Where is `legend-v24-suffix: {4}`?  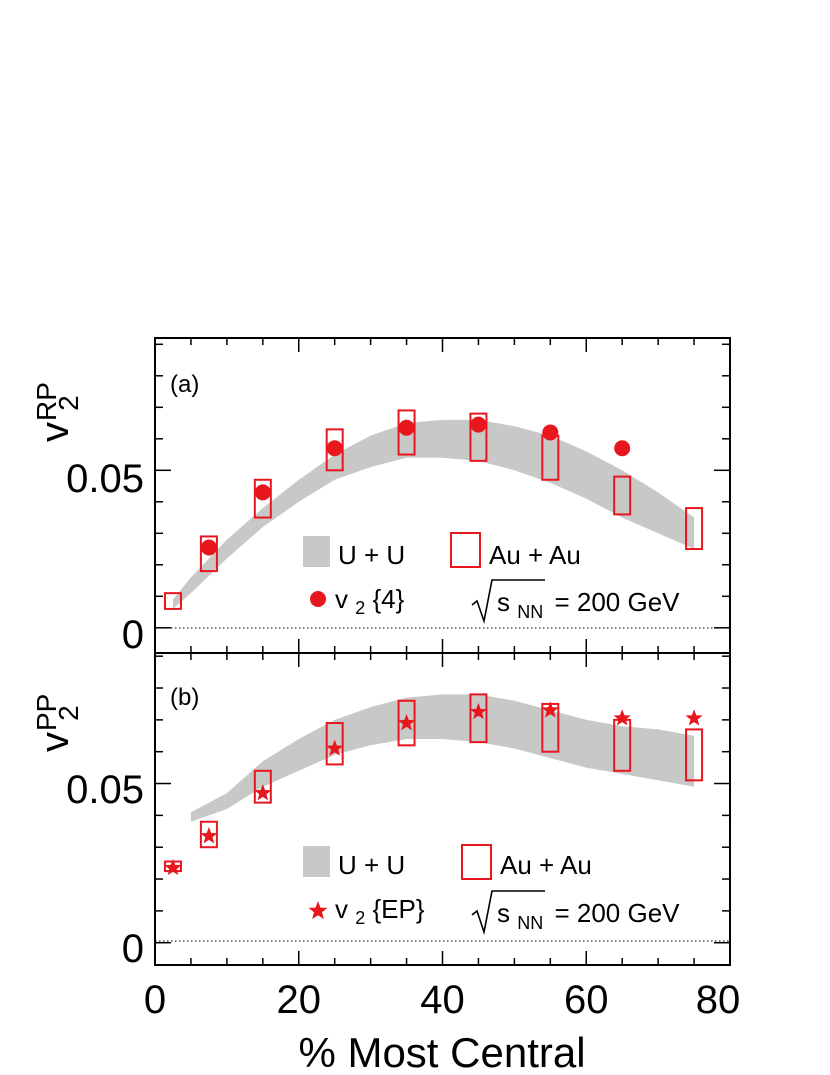 legend-v24-suffix: {4} is located at coordinates (388, 599).